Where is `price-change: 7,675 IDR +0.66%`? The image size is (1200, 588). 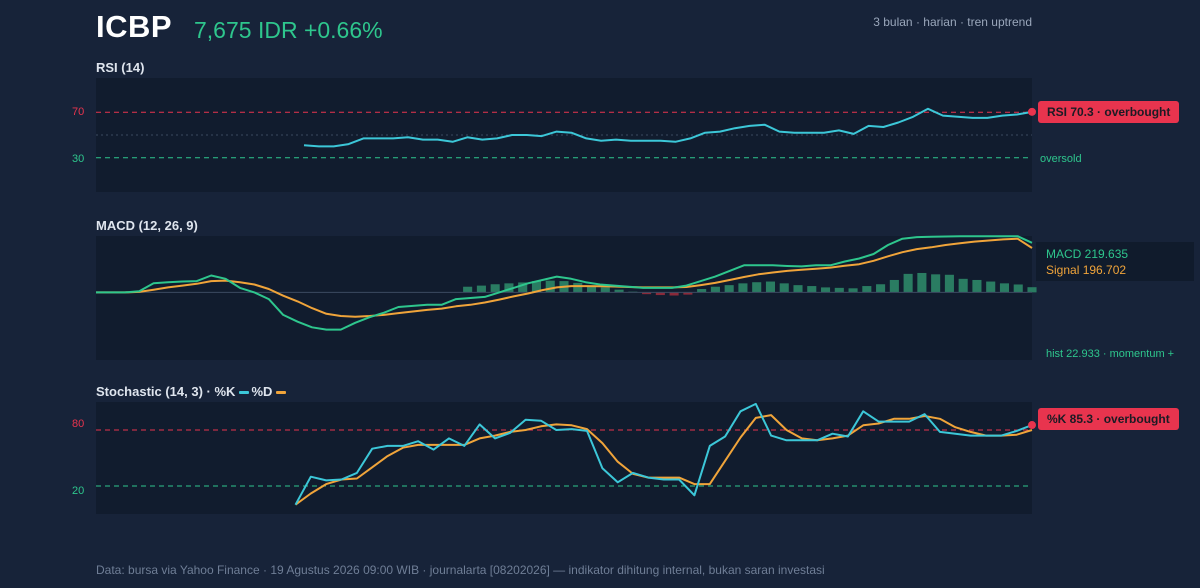
price-change: 7,675 IDR +0.66% is located at coordinates (288, 30).